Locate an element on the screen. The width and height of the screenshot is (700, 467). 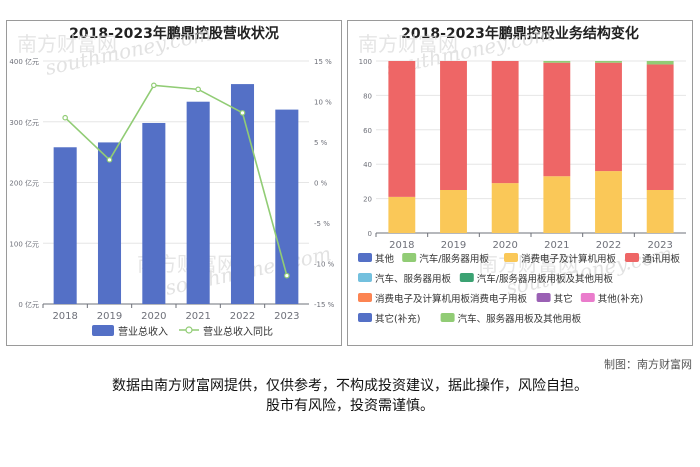
y-left-tick-label: 0 亿元 is located at coordinates (28, 304).